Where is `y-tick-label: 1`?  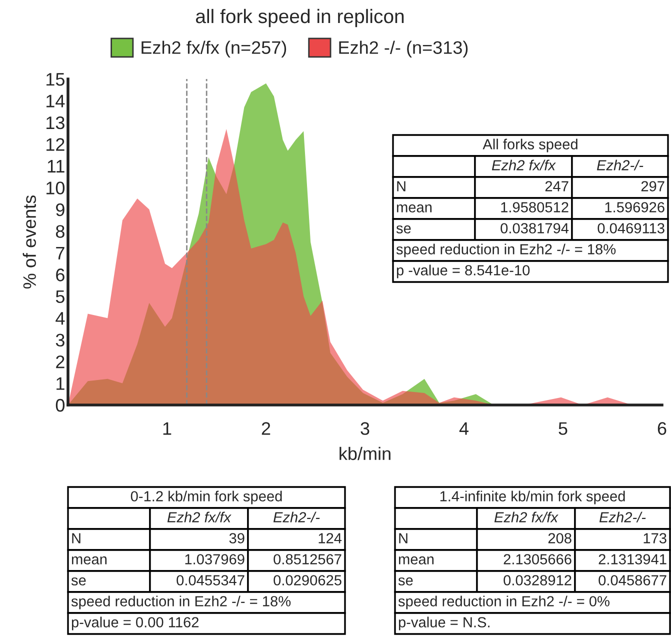
y-tick-label: 1 is located at coordinates (60, 383).